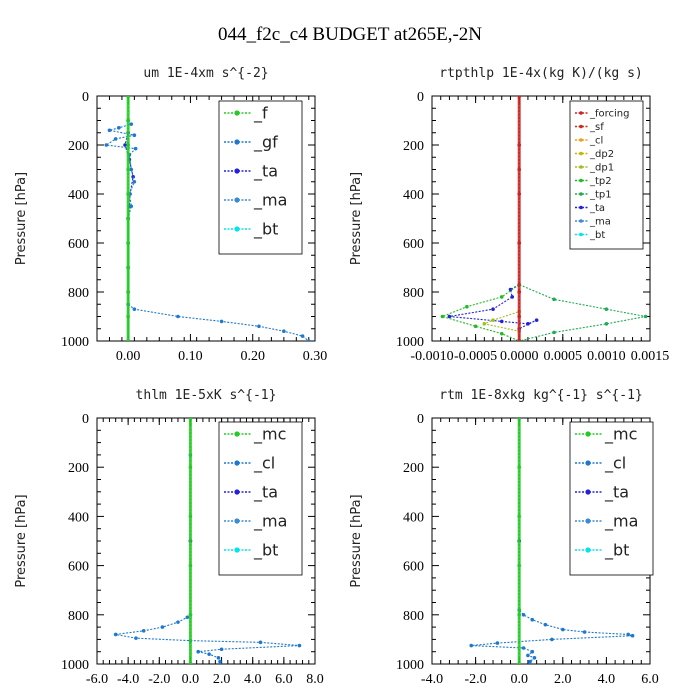 This screenshot has height=700, width=700. I want to click on y-tick-label: 200, so click(413, 468).